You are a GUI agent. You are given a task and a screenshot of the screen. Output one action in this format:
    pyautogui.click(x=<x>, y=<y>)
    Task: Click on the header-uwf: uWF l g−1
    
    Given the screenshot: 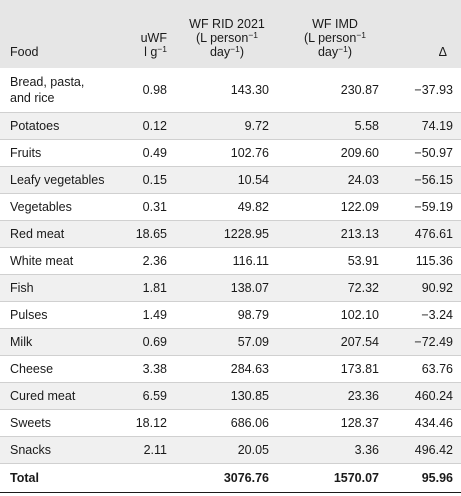 What is the action you would take?
    pyautogui.click(x=145, y=34)
    